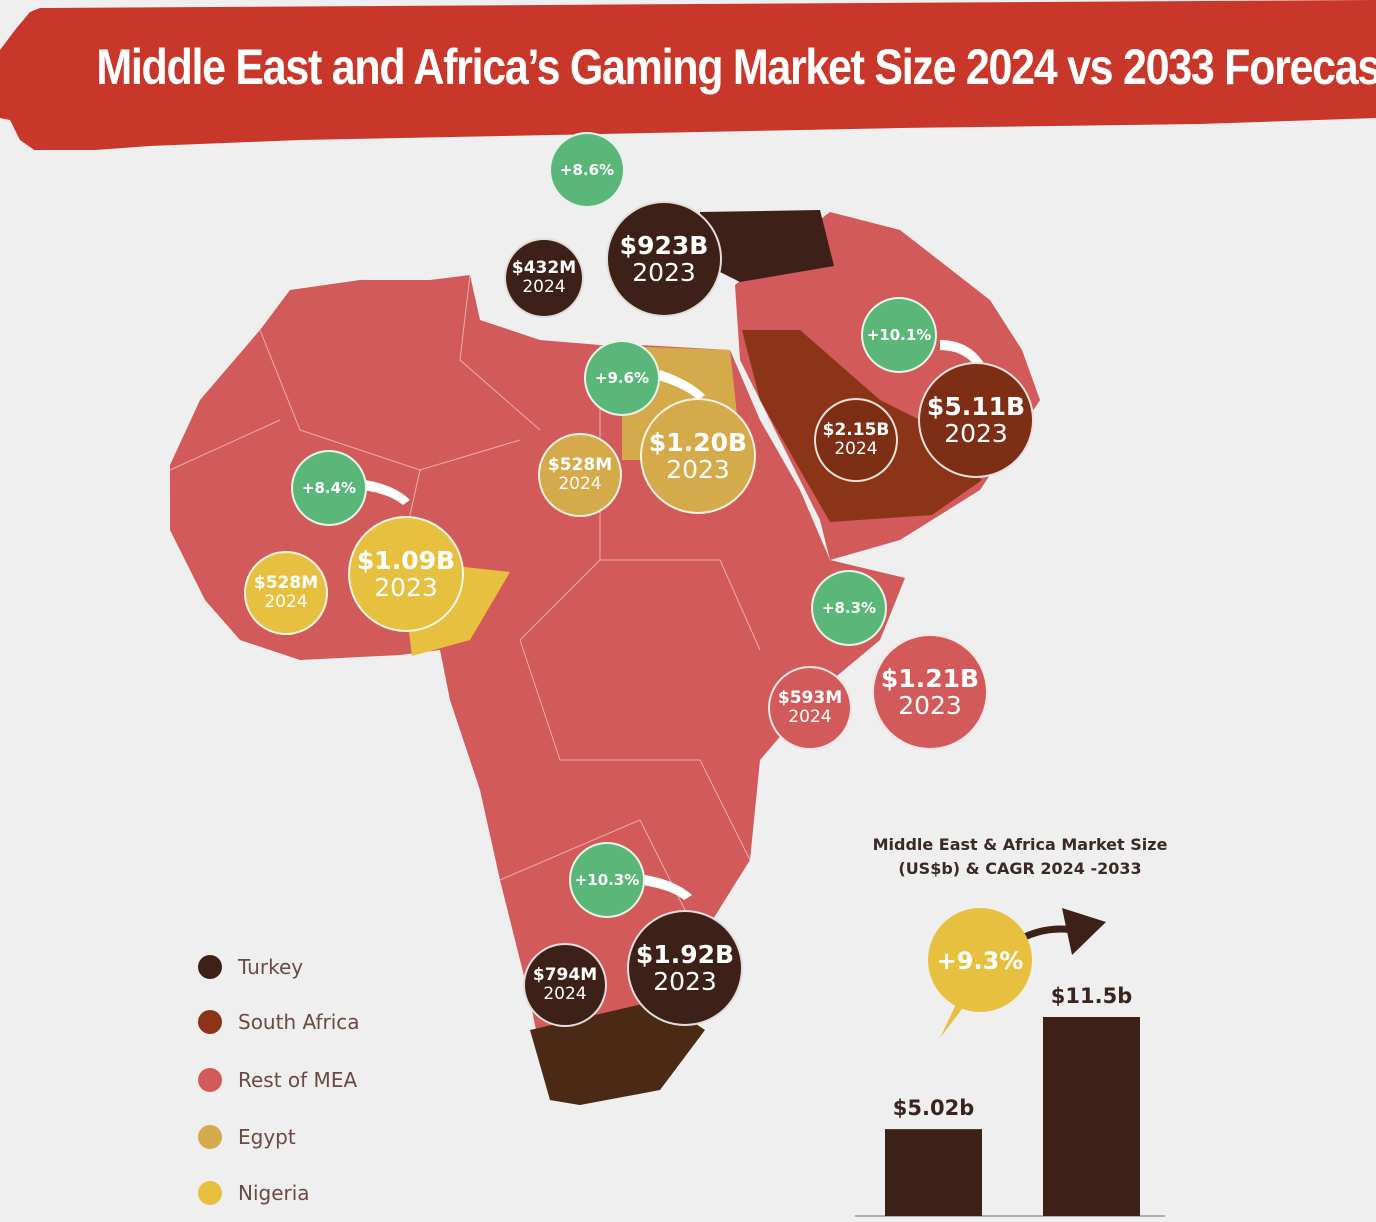 The width and height of the screenshot is (1376, 1222). What do you see at coordinates (617, 1052) in the screenshot?
I see `region-south-africa` at bounding box center [617, 1052].